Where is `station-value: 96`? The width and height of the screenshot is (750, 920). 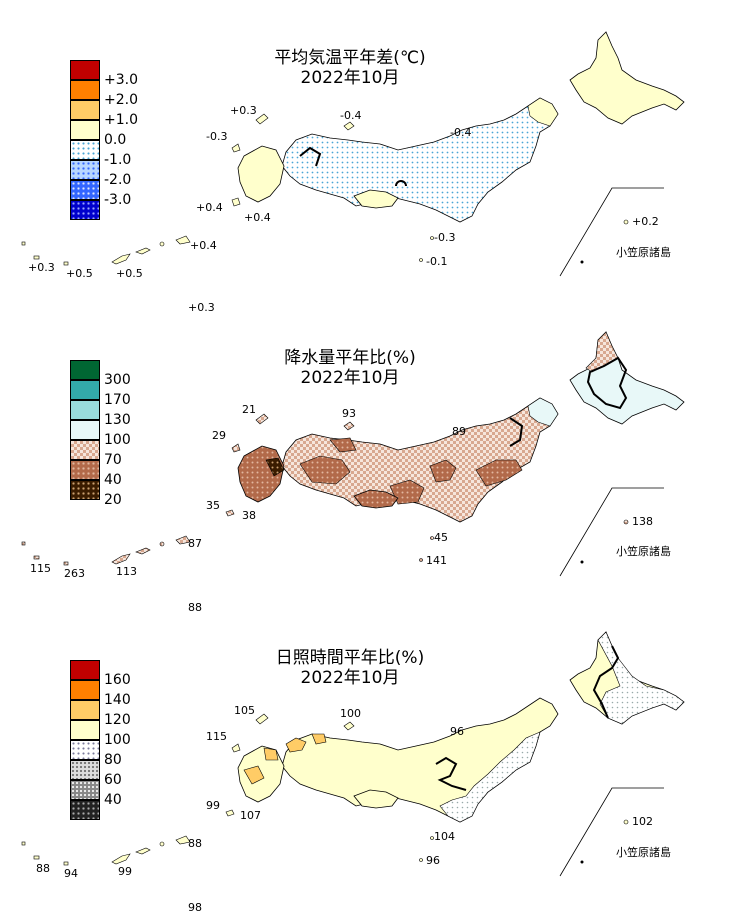 station-value: 96 is located at coordinates (433, 860).